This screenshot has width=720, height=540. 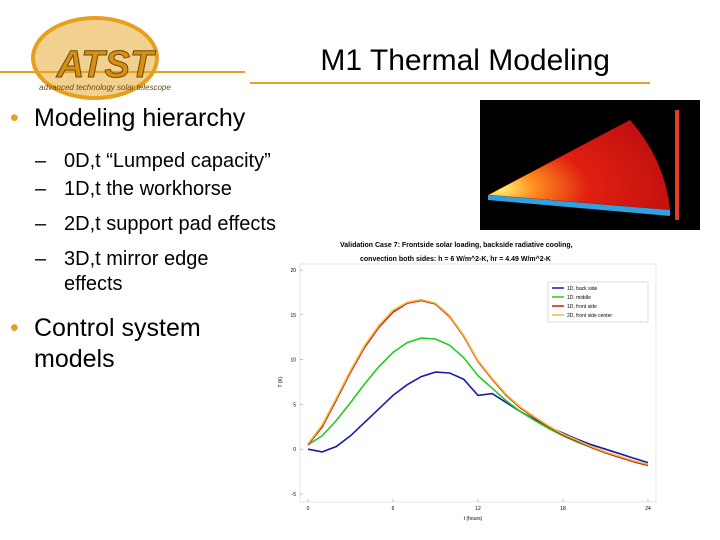 What do you see at coordinates (473, 519) in the screenshot?
I see `x-axis-label: t (hours)` at bounding box center [473, 519].